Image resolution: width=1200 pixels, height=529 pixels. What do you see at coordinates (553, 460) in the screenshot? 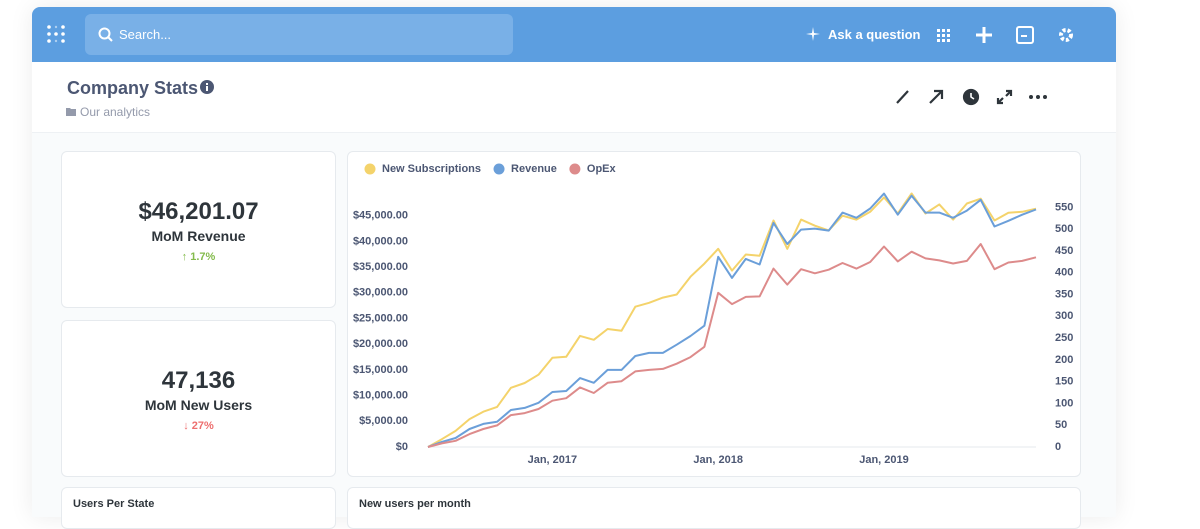
I see `x-tick-label: Jan, 2017` at bounding box center [553, 460].